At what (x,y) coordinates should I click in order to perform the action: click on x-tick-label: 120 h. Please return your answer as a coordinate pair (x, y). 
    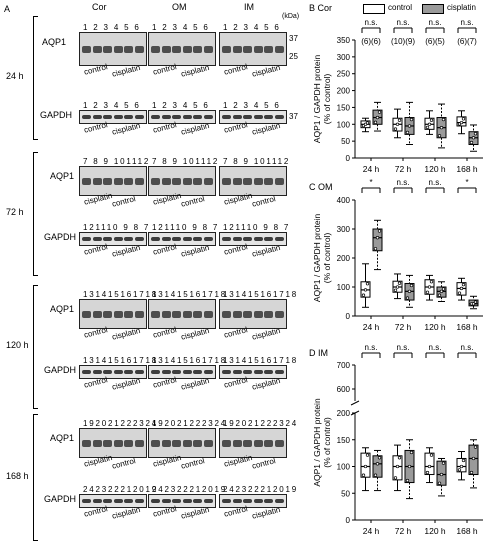
    Looking at the image, I should click on (435, 169).